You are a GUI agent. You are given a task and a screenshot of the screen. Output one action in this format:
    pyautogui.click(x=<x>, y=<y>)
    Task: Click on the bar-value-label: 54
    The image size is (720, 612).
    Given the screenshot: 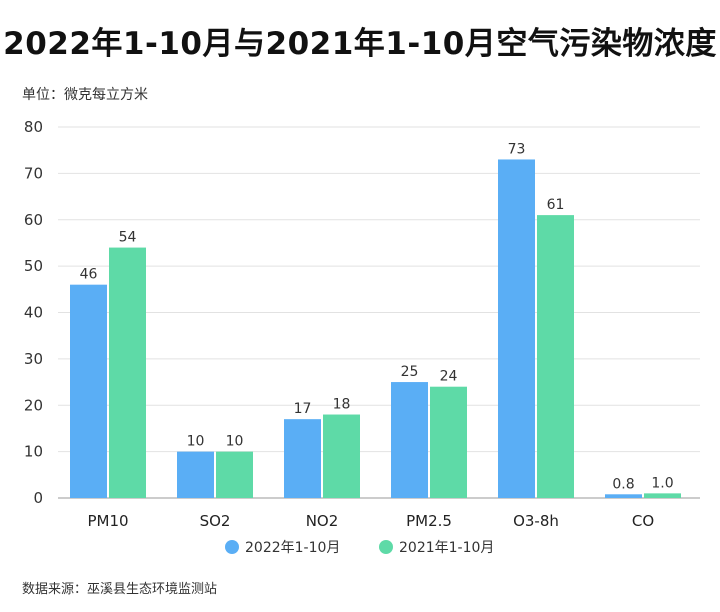 What is the action you would take?
    pyautogui.click(x=128, y=238)
    